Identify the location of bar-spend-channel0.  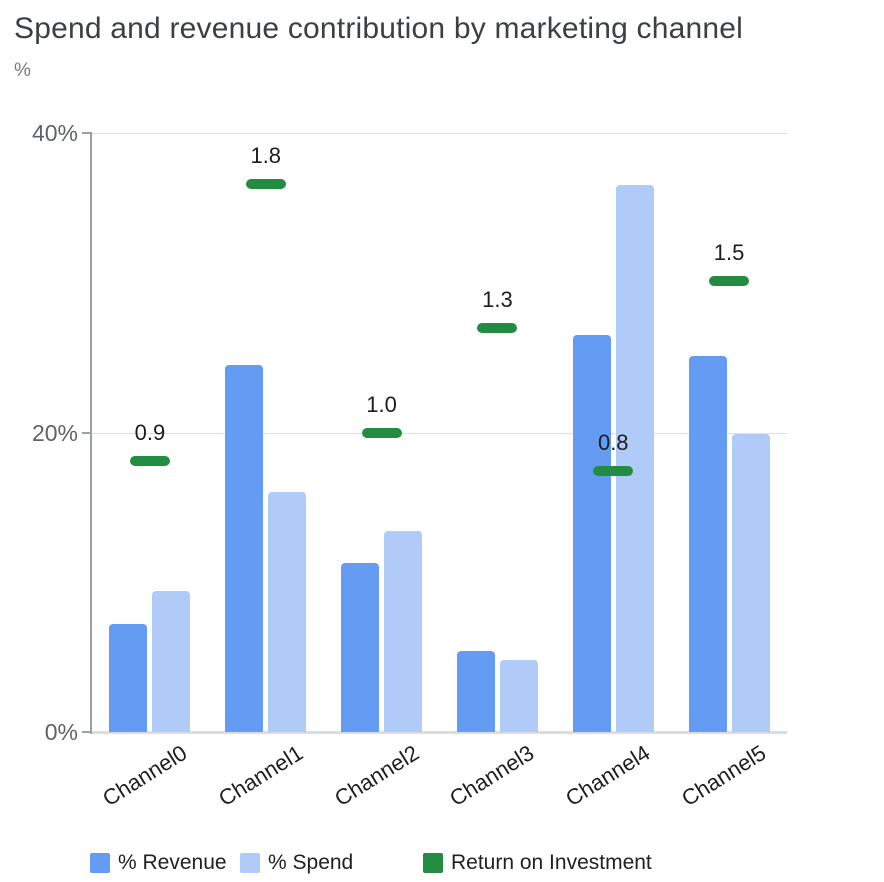
(171, 661).